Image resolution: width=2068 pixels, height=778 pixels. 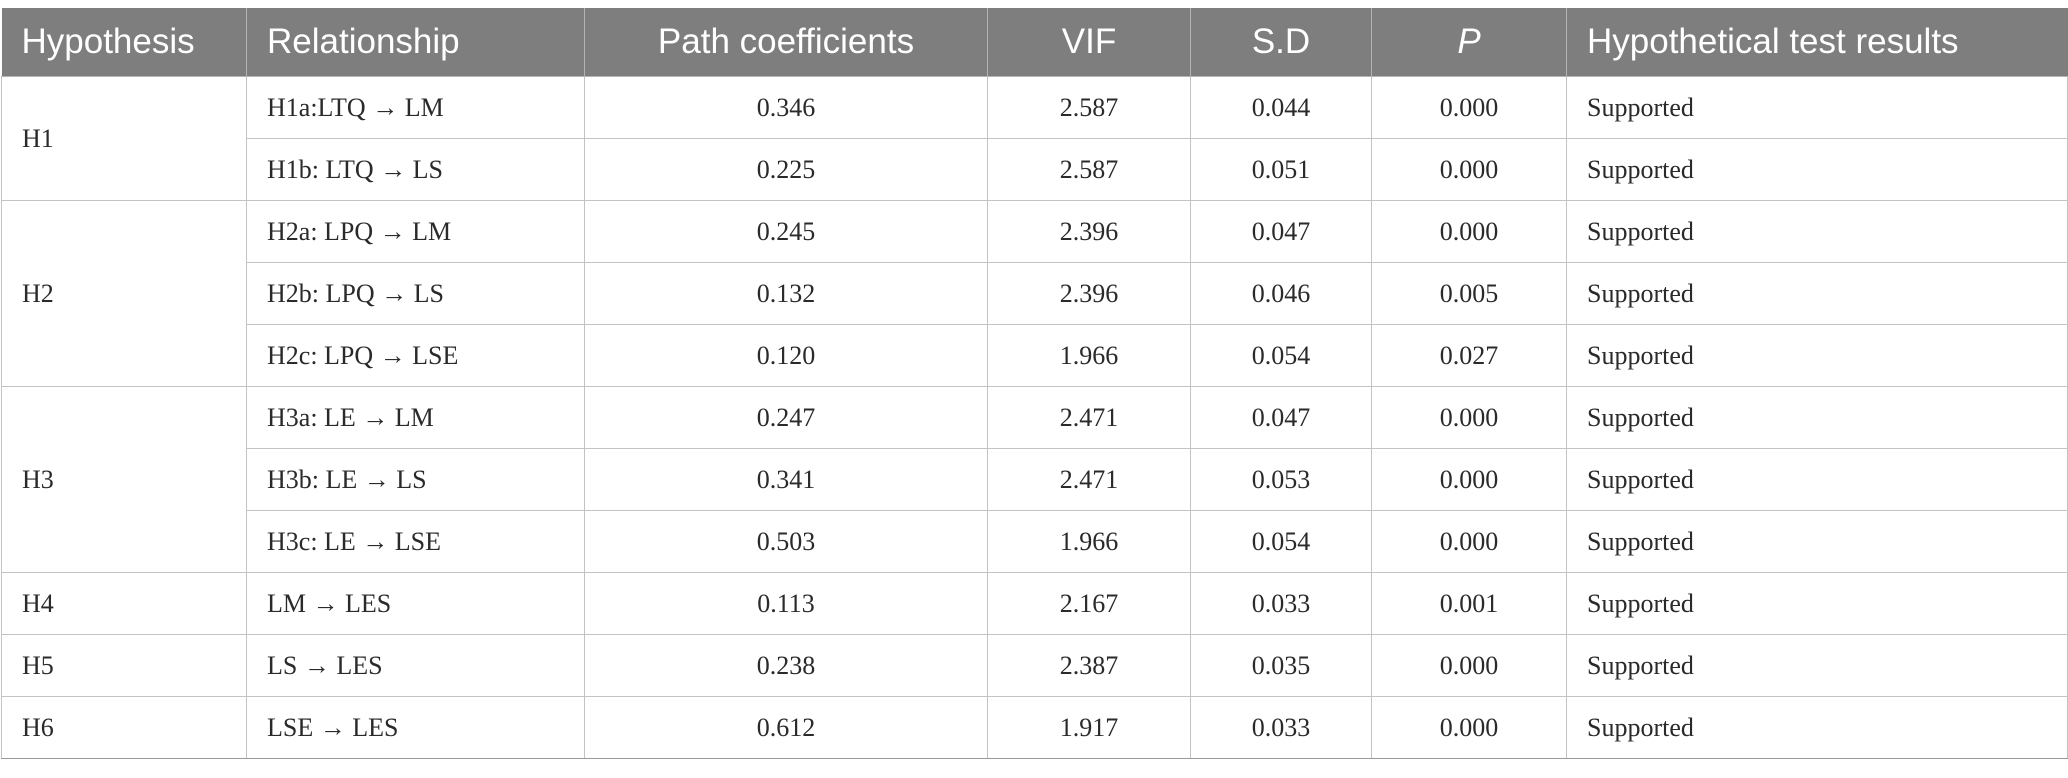 I want to click on path-coefficient-cell: 0.346, so click(x=786, y=107).